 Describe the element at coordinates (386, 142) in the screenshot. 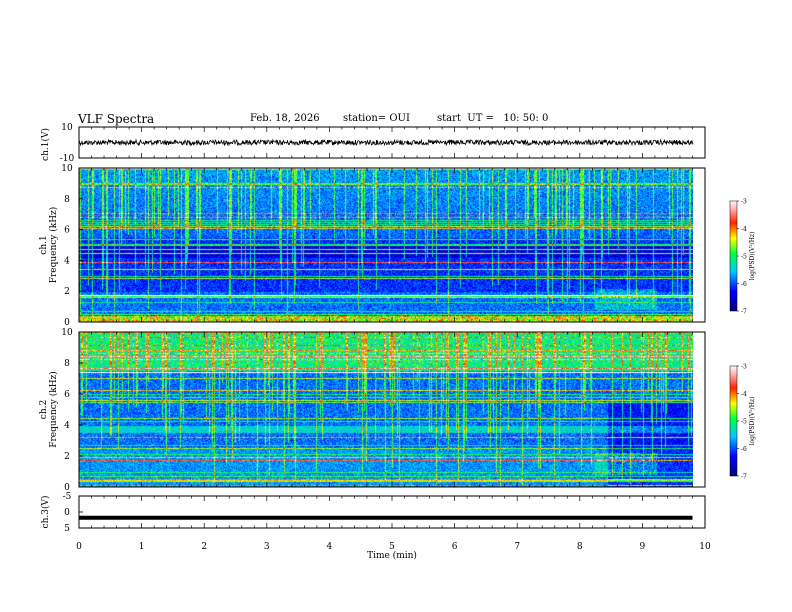

I see `ch1-trace` at that location.